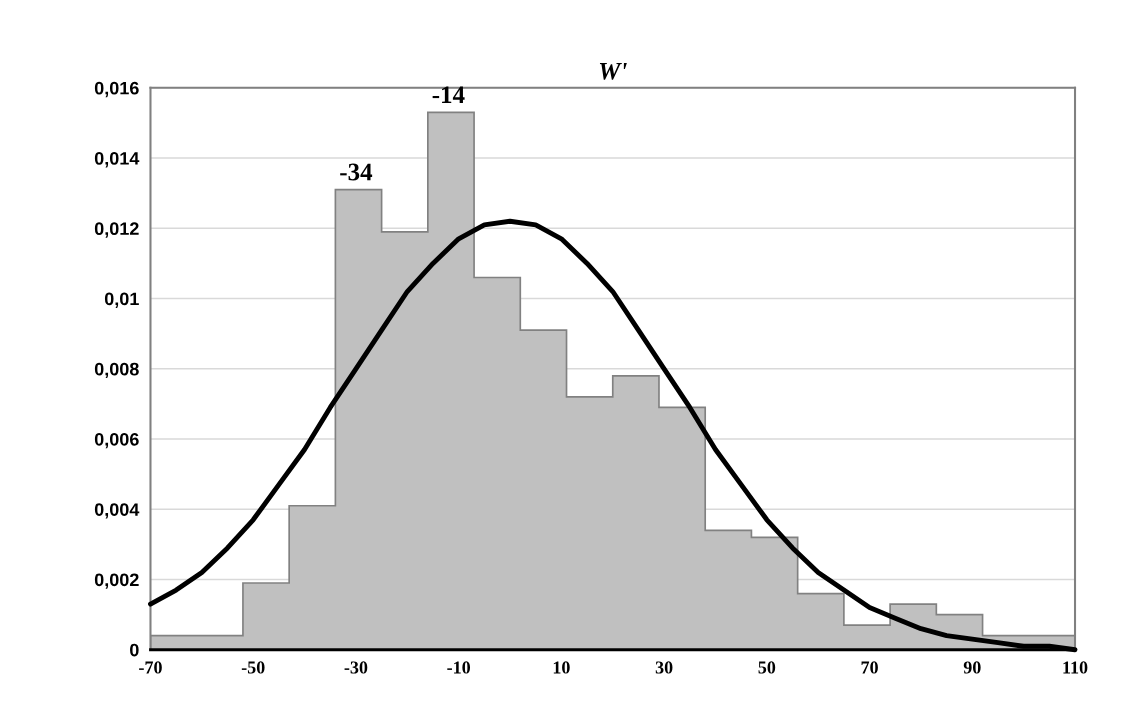 Image resolution: width=1140 pixels, height=714 pixels. Describe the element at coordinates (448, 94) in the screenshot. I see `annotation: -14` at that location.